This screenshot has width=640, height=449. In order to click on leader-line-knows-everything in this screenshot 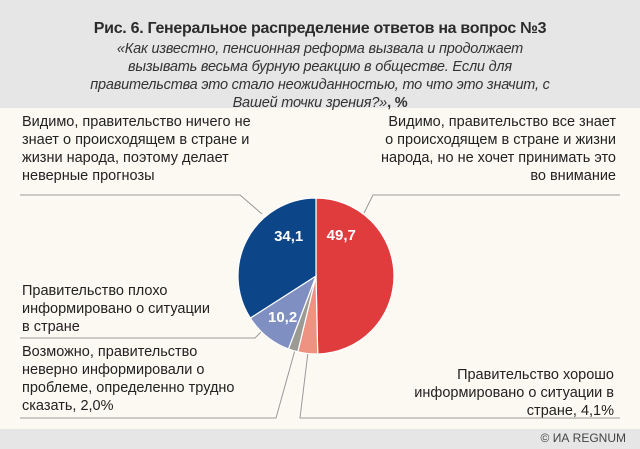, I will do `click(491, 204)`.